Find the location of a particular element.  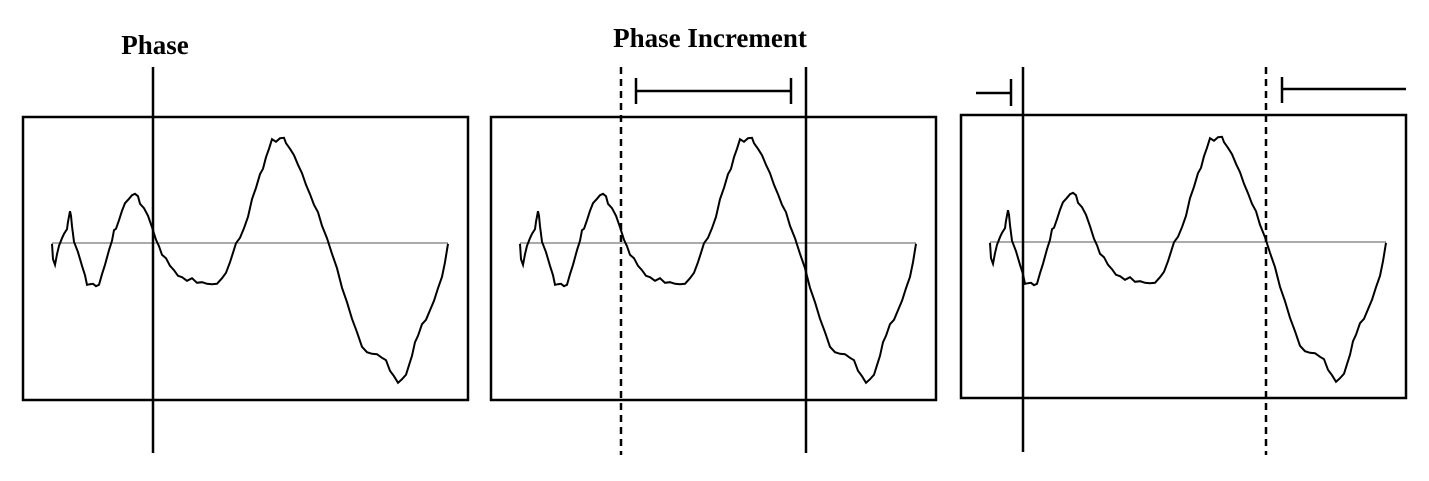

phase-label: Phase is located at coordinates (155, 45).